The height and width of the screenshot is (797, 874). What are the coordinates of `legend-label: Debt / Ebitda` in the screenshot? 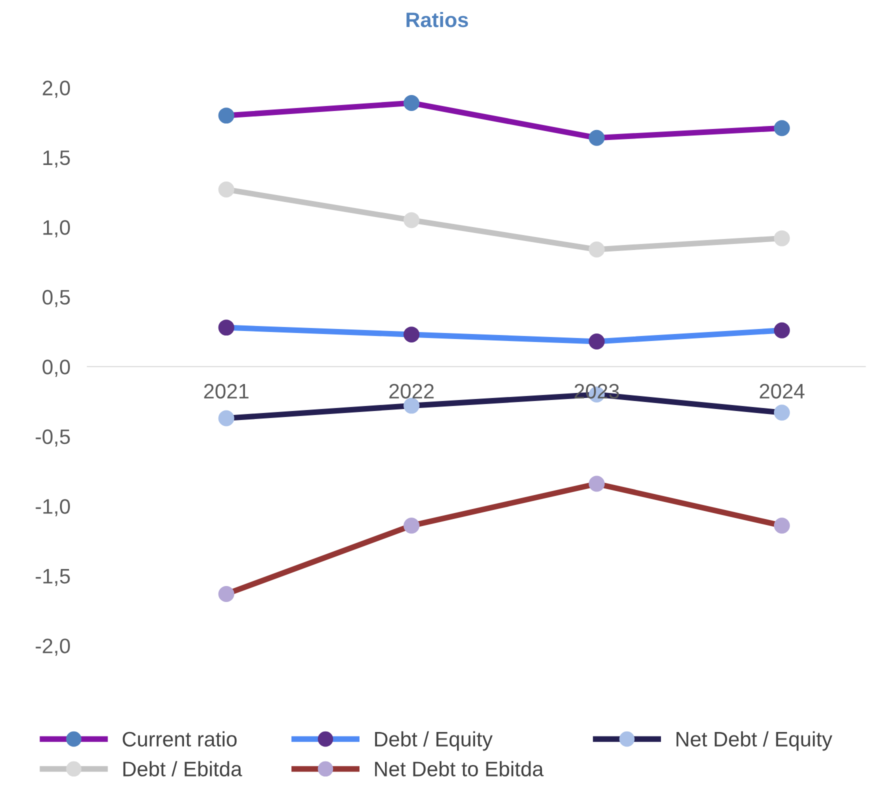 It's located at (182, 768).